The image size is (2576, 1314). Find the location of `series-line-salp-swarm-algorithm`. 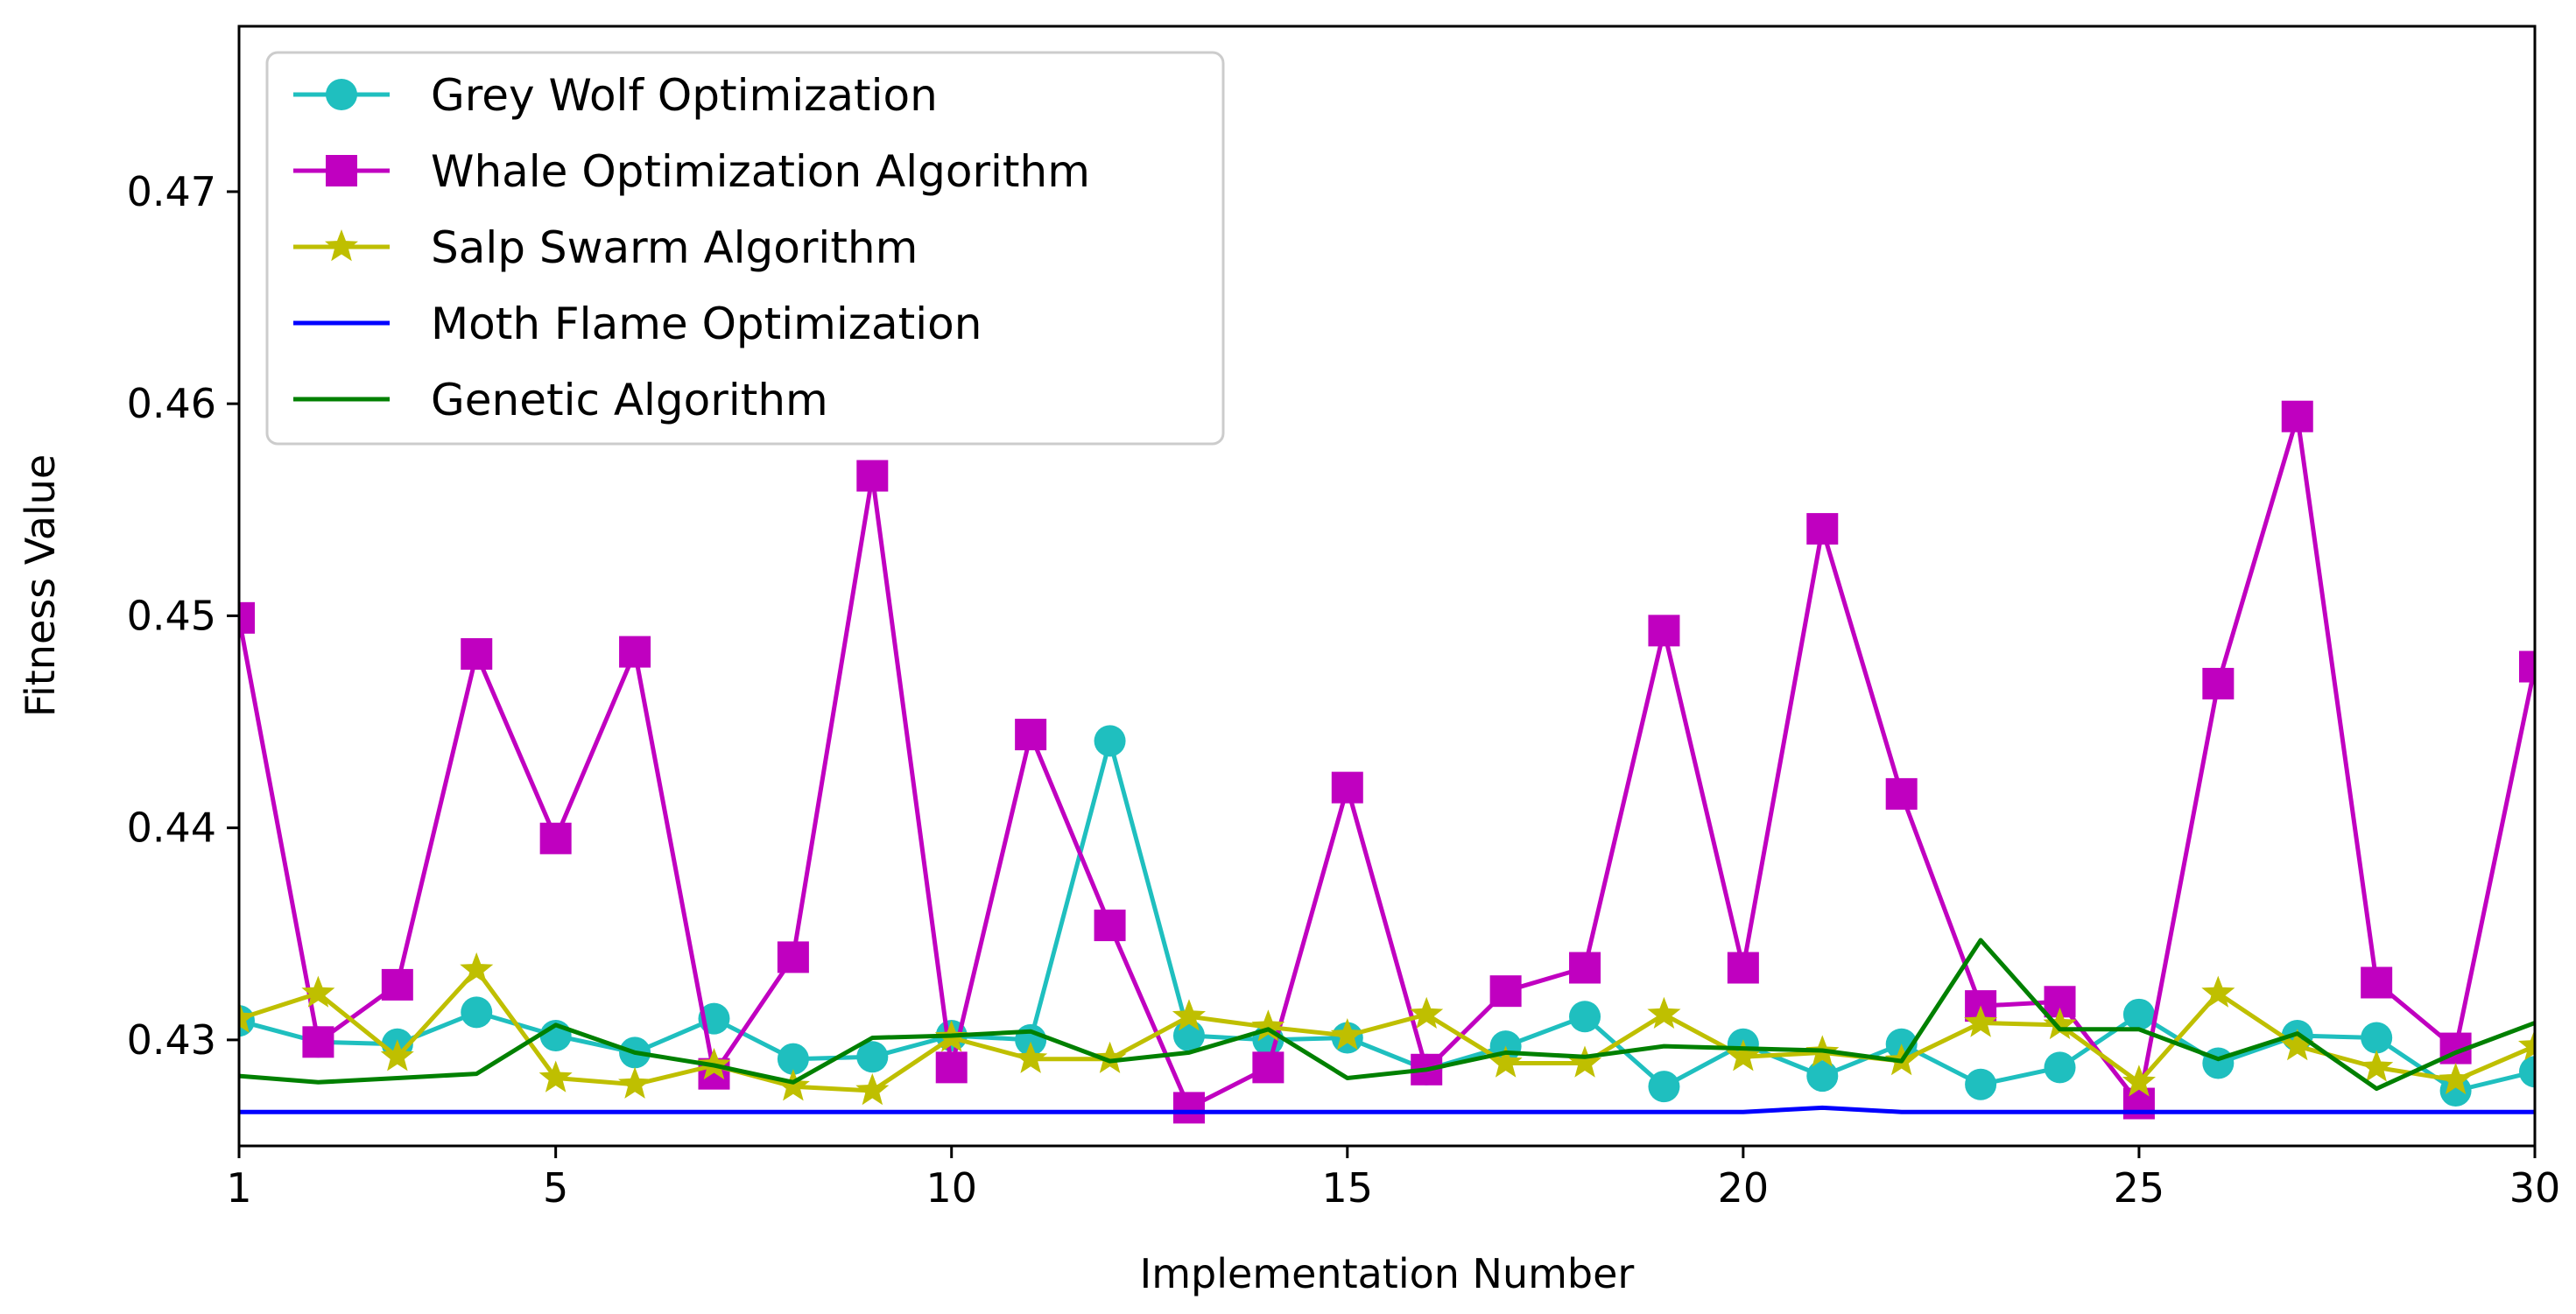

series-line-salp-swarm-algorithm is located at coordinates (1387, 1030).